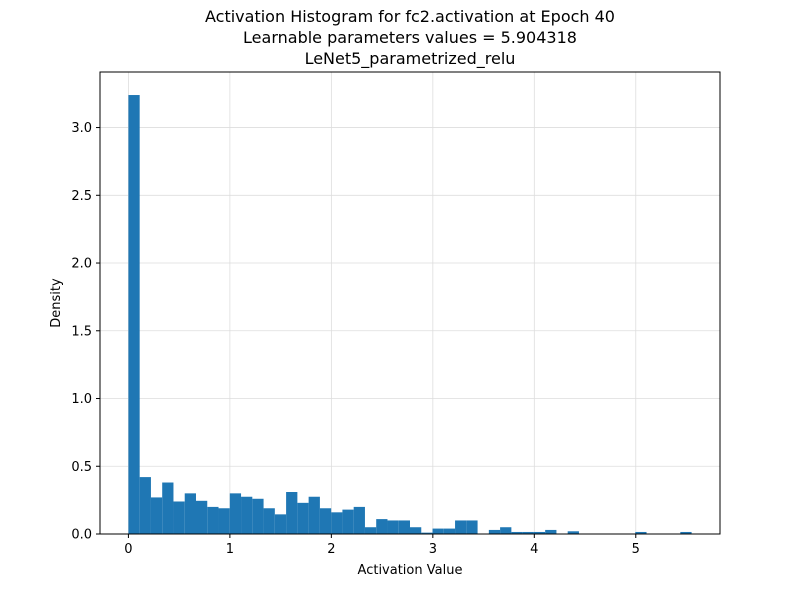  What do you see at coordinates (81, 331) in the screenshot?
I see `y-tick-label: 1.5` at bounding box center [81, 331].